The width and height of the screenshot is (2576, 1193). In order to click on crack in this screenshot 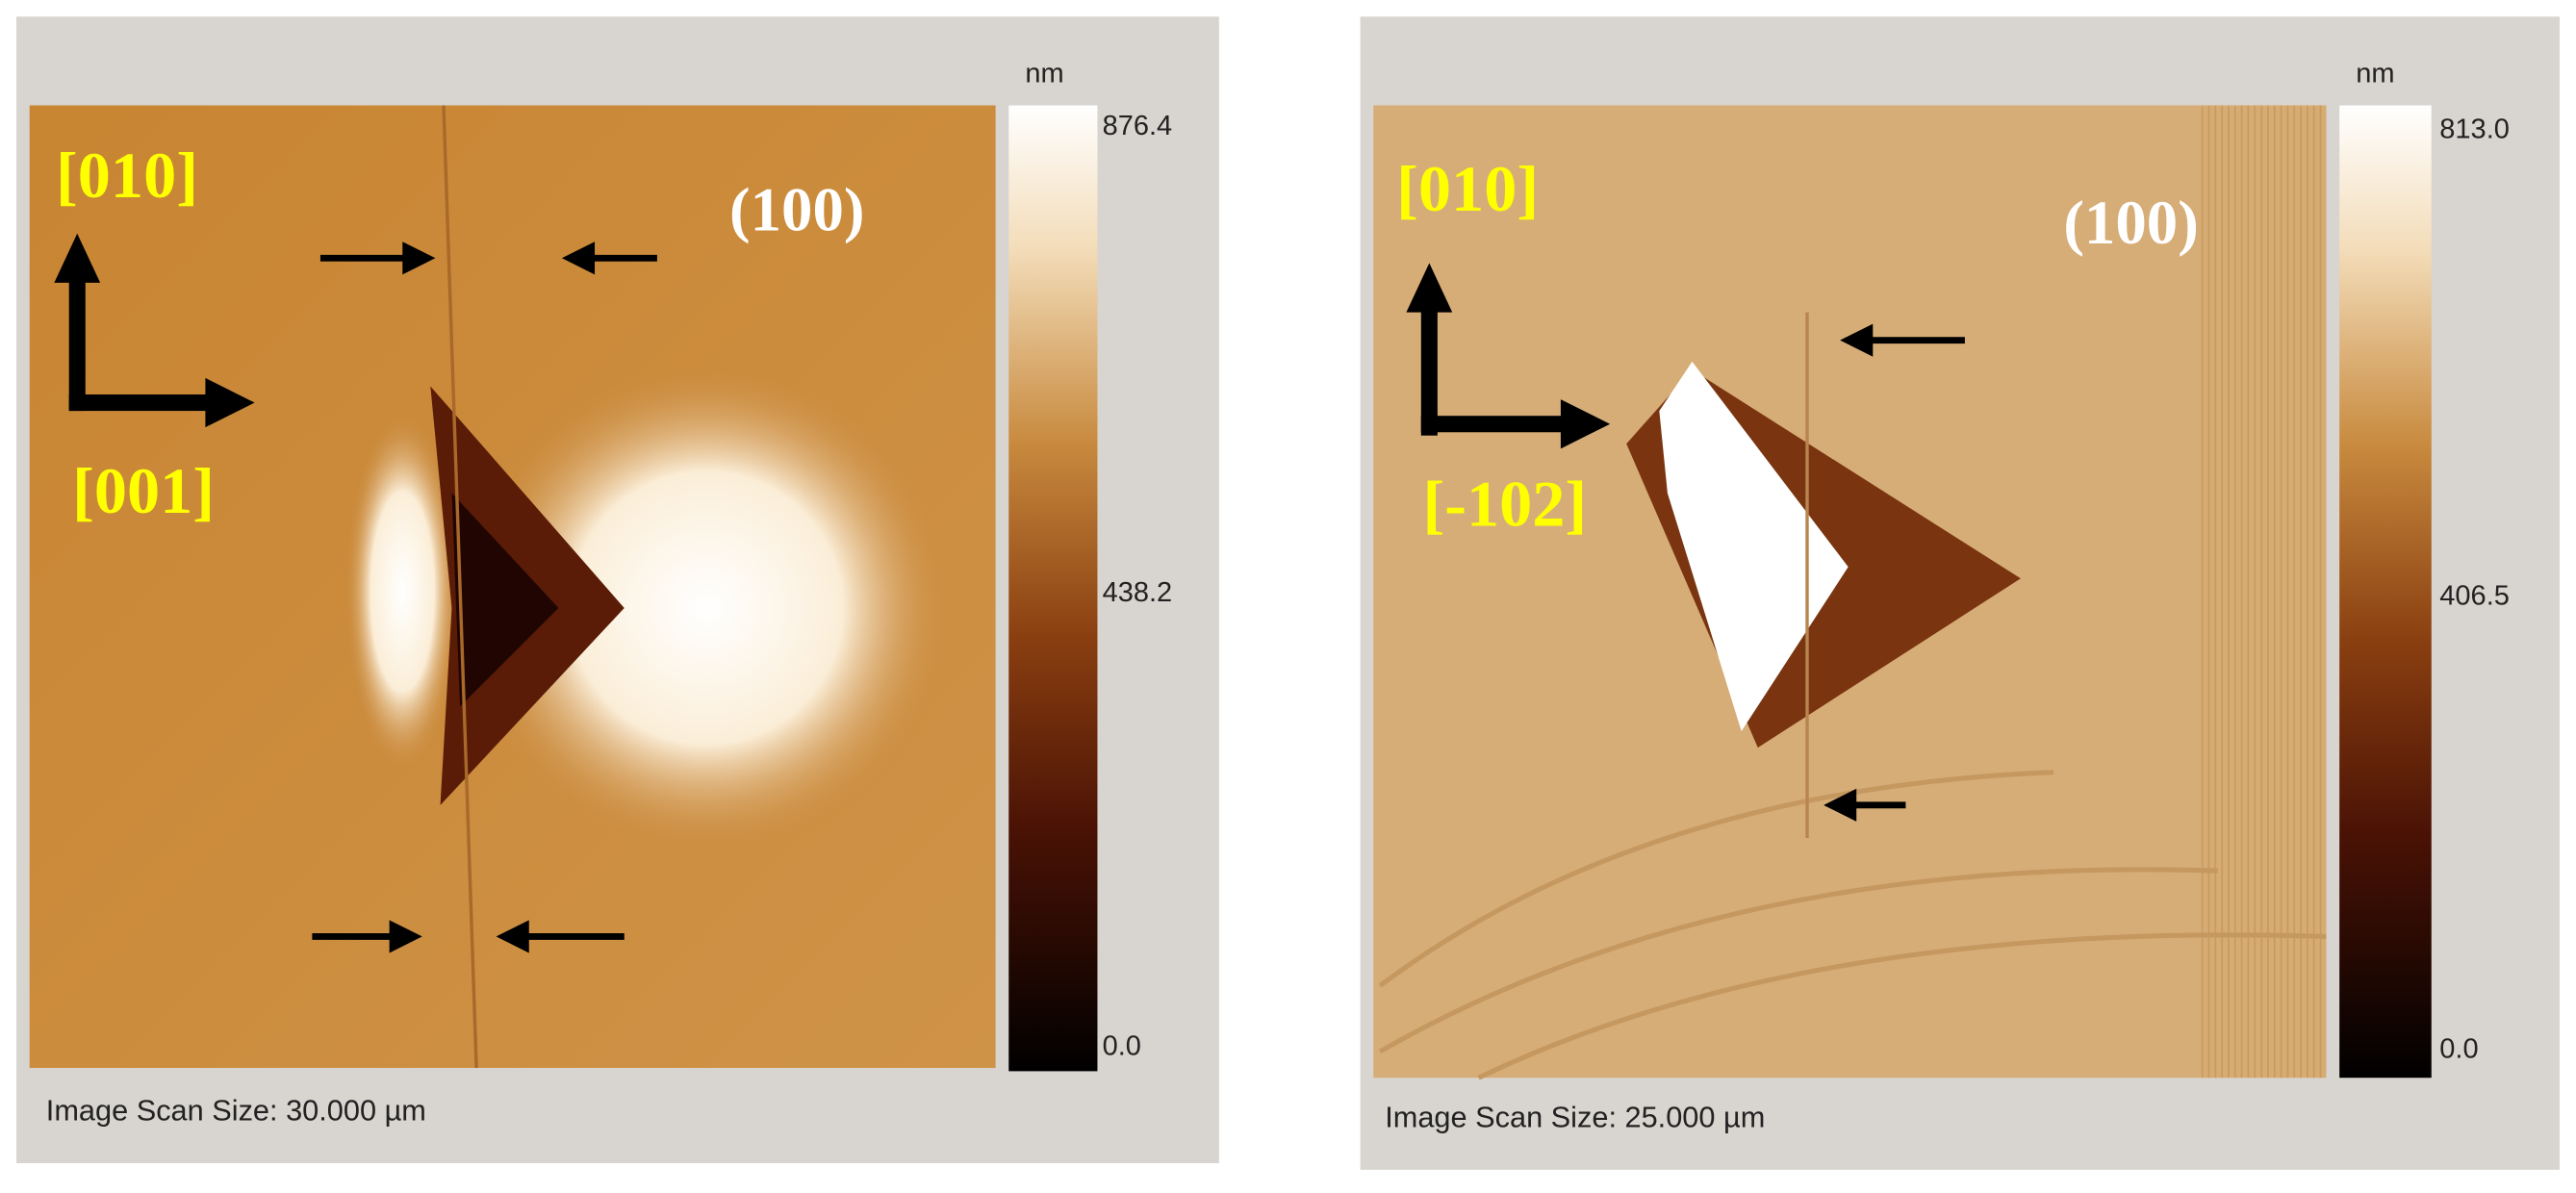, I will do `click(460, 587)`.